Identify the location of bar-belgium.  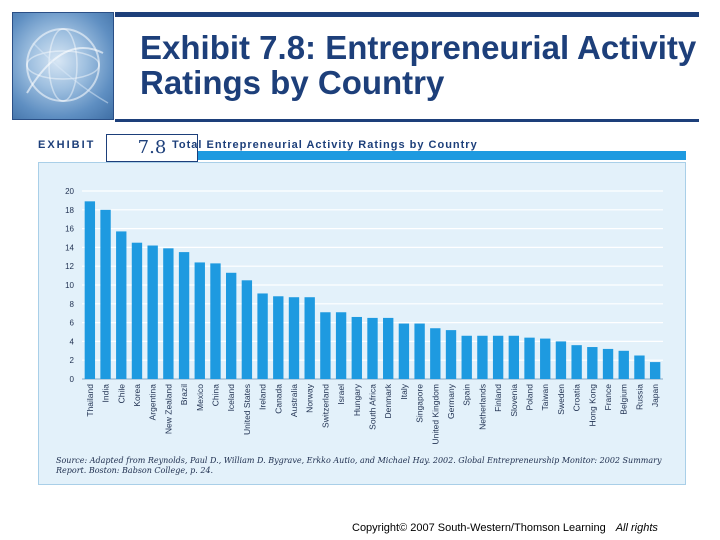
(623, 364).